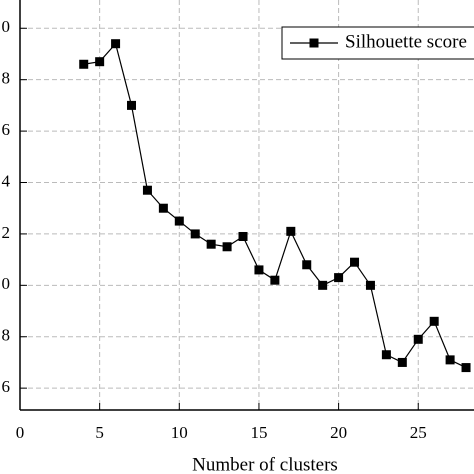 The image size is (474, 474). I want to click on legend-label: Silhouette score, so click(406, 41).